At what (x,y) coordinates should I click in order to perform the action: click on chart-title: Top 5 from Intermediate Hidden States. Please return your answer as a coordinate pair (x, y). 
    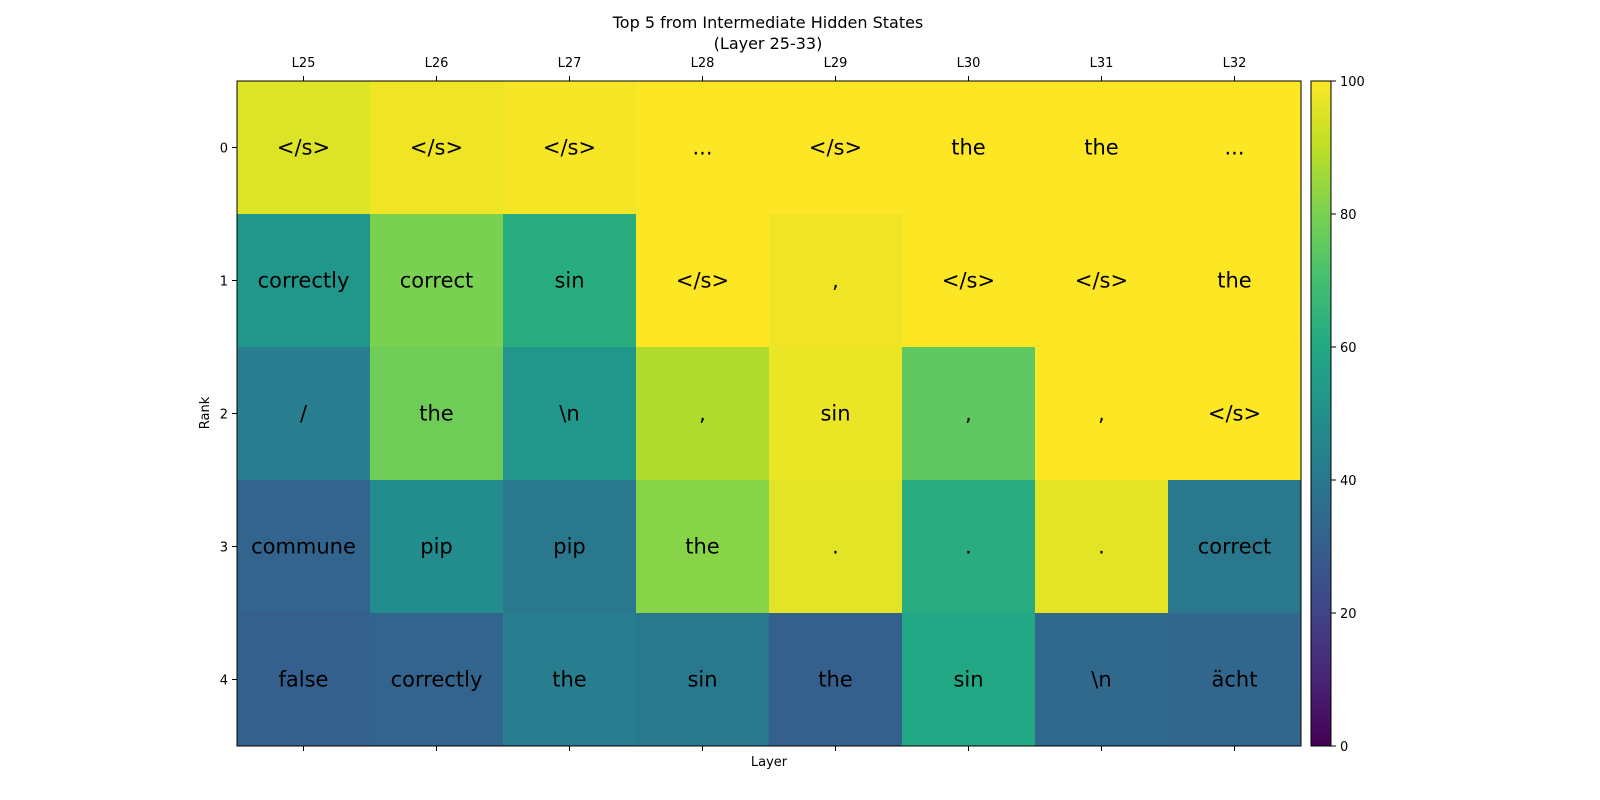
    Looking at the image, I should click on (768, 22).